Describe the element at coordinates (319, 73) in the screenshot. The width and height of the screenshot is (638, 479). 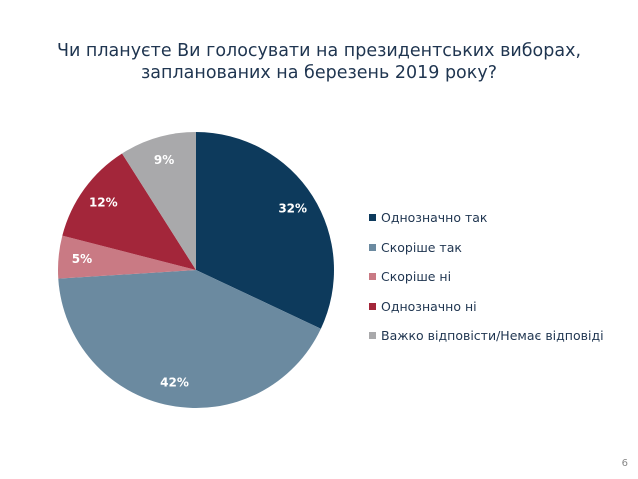
I see `title-line-2: запланованих на березень 2019 року?` at that location.